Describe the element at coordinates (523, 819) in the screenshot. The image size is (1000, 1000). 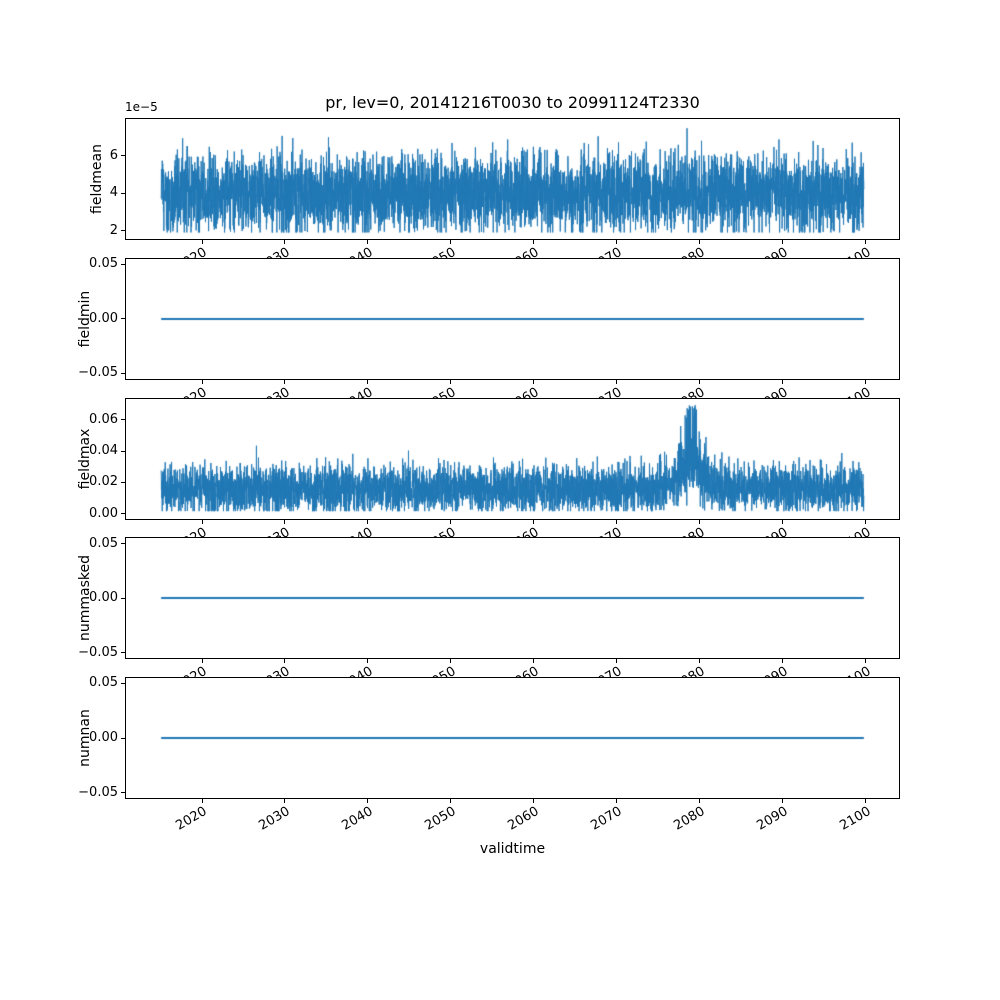
I see `x-tick-label: 2060` at that location.